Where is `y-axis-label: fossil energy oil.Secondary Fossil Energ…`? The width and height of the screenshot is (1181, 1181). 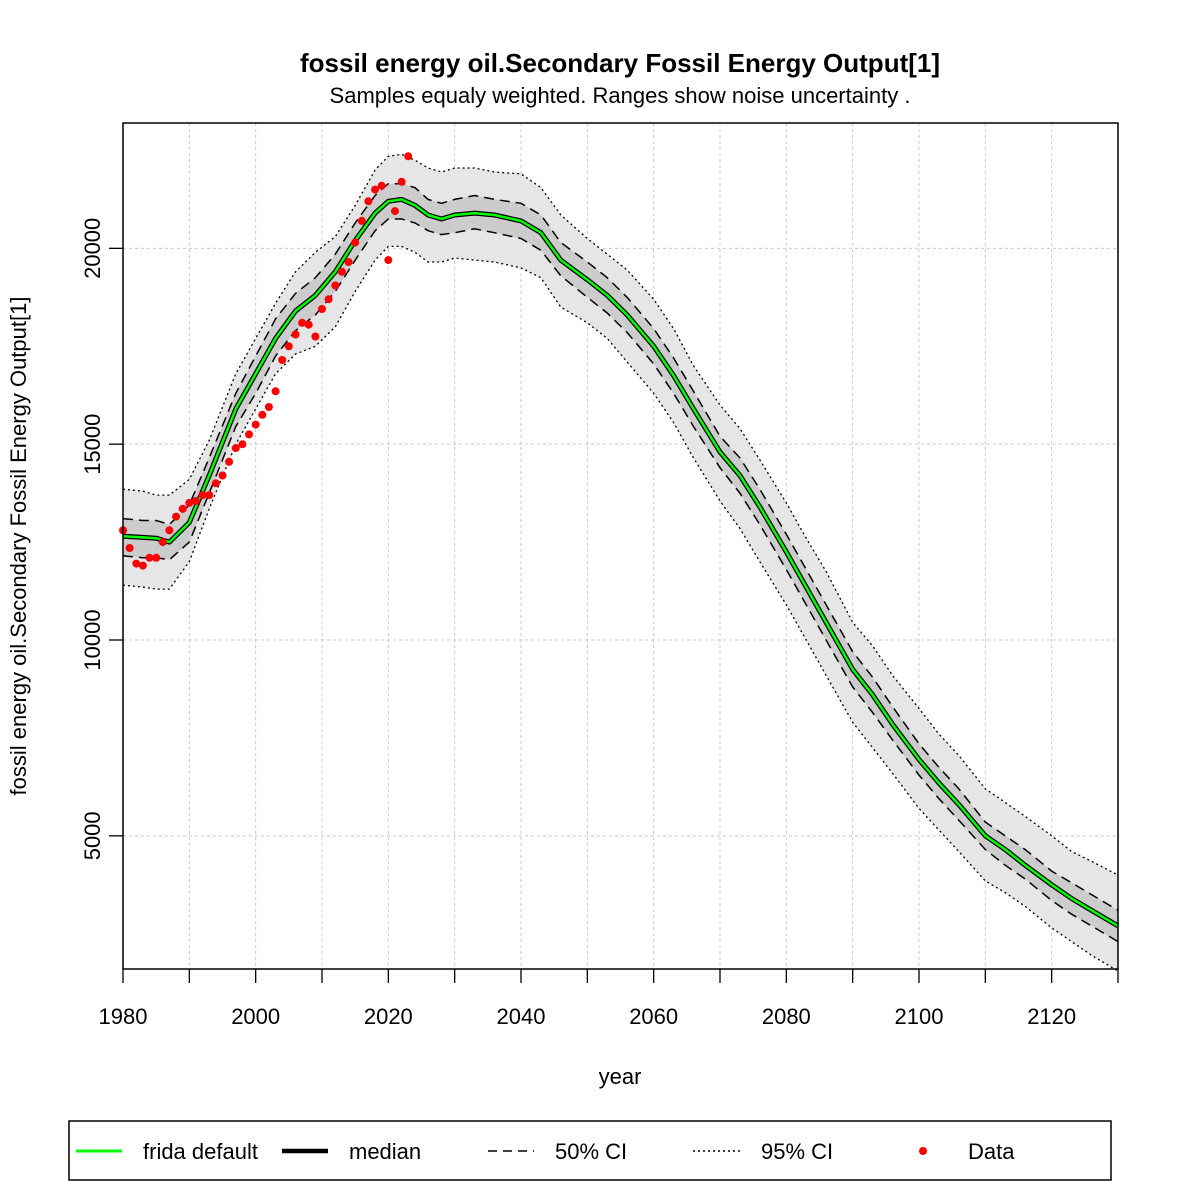
y-axis-label: fossil energy oil.Secondary Fossil Energ… is located at coordinates (18, 546).